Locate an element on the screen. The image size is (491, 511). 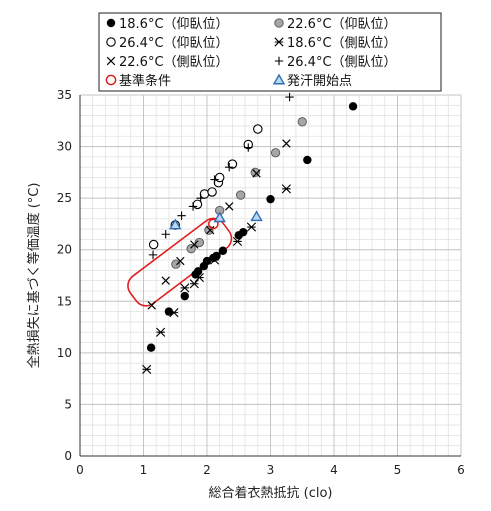
y-tick-label: 0 is located at coordinates (68, 456).